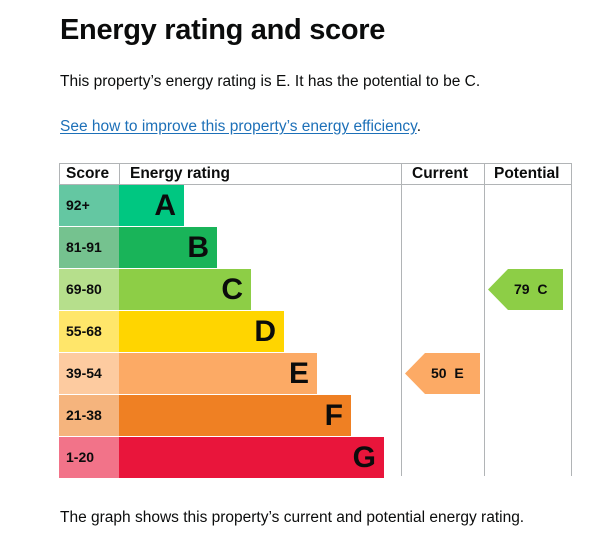 Image resolution: width=605 pixels, height=542 pixels. What do you see at coordinates (89, 373) in the screenshot?
I see `score-range: 39-54` at bounding box center [89, 373].